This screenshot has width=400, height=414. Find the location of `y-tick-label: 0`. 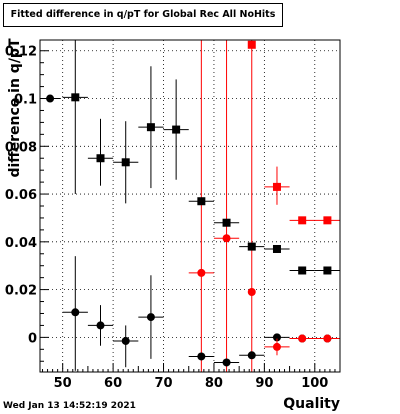

y-tick-label: 0 is located at coordinates (32, 338).